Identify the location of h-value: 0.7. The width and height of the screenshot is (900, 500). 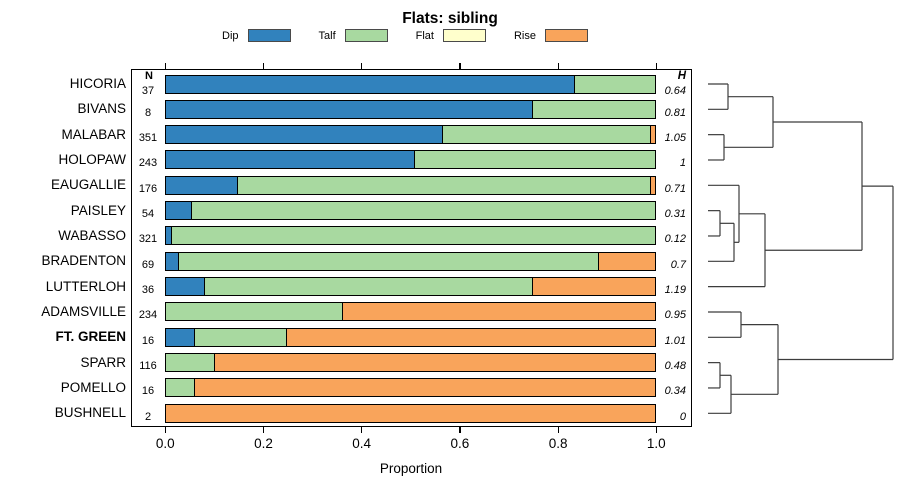
(678, 264).